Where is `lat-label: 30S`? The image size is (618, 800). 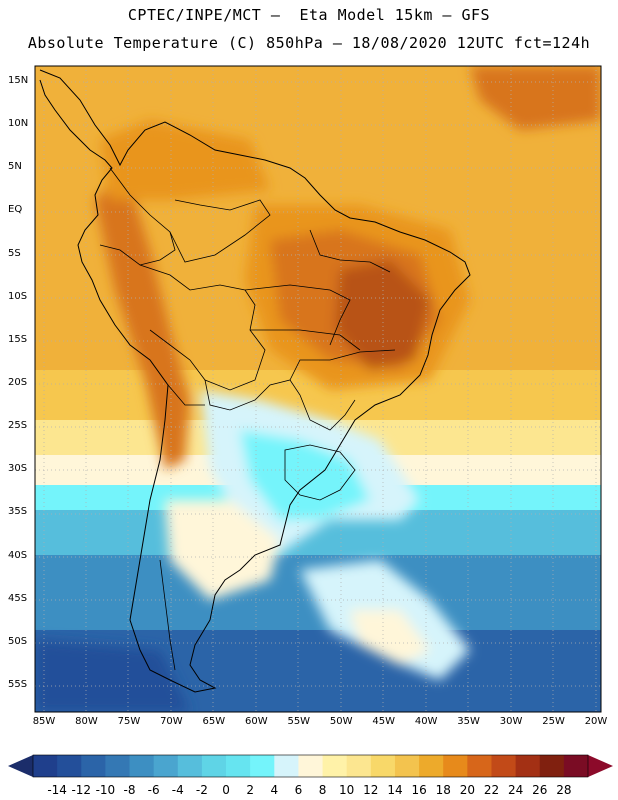
lat-label: 30S is located at coordinates (18, 469).